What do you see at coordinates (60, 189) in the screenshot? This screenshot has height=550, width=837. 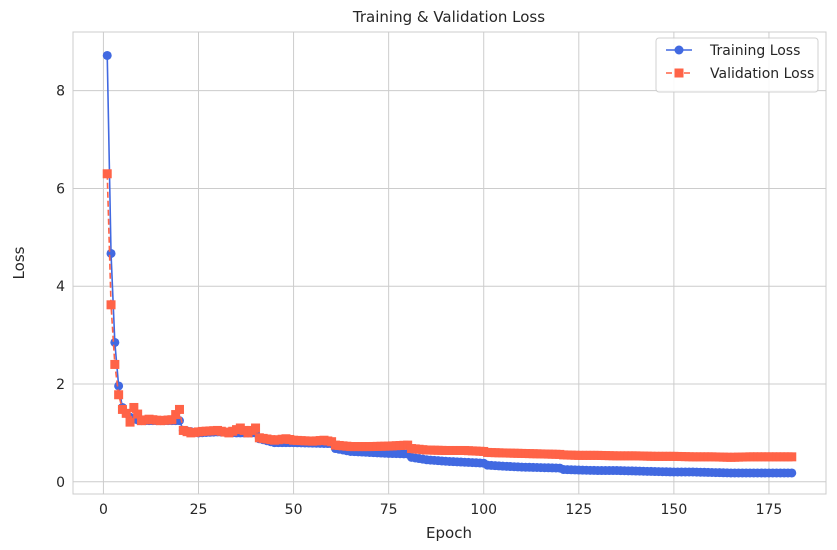 I see `y-tick-label: 6` at bounding box center [60, 189].